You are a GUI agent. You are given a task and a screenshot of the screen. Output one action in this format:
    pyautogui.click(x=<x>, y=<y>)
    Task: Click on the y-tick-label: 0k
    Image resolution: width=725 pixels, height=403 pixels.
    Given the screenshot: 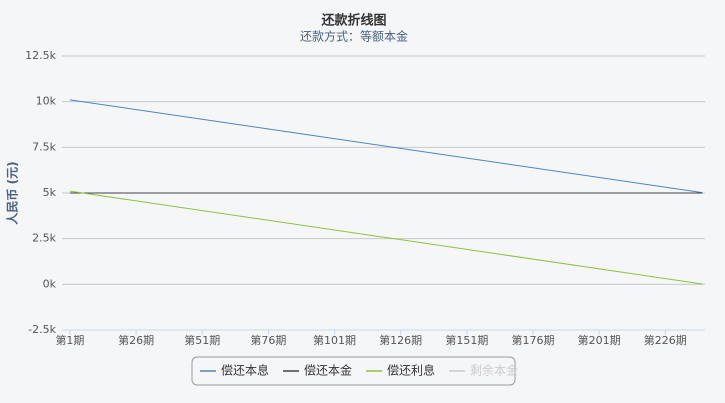 What is the action you would take?
    pyautogui.click(x=50, y=283)
    